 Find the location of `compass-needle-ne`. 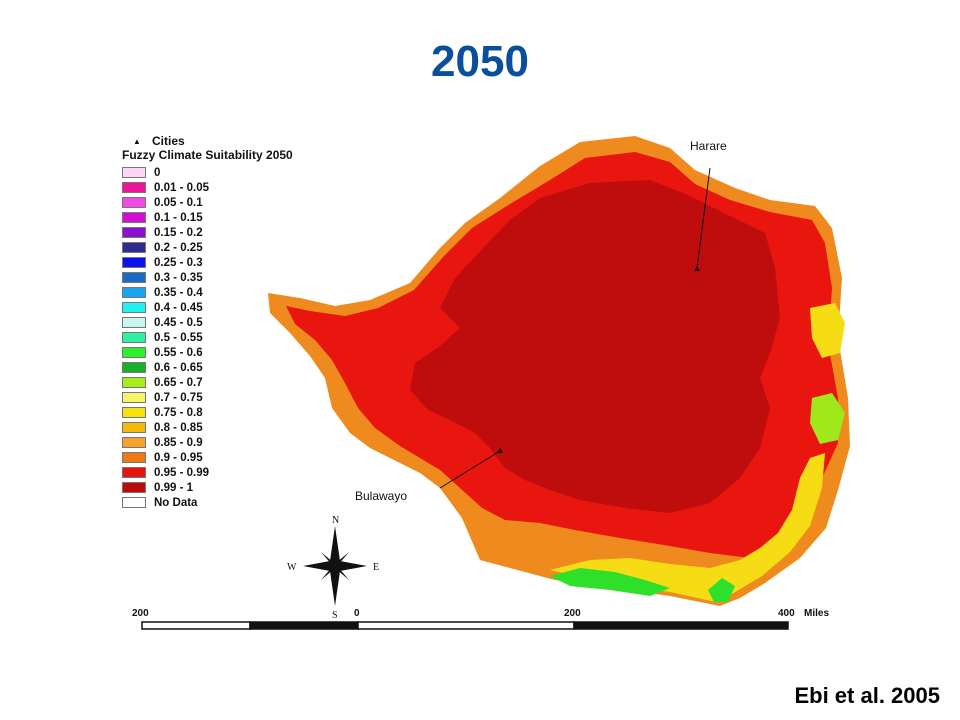

compass-needle-ne is located at coordinates (342, 559).